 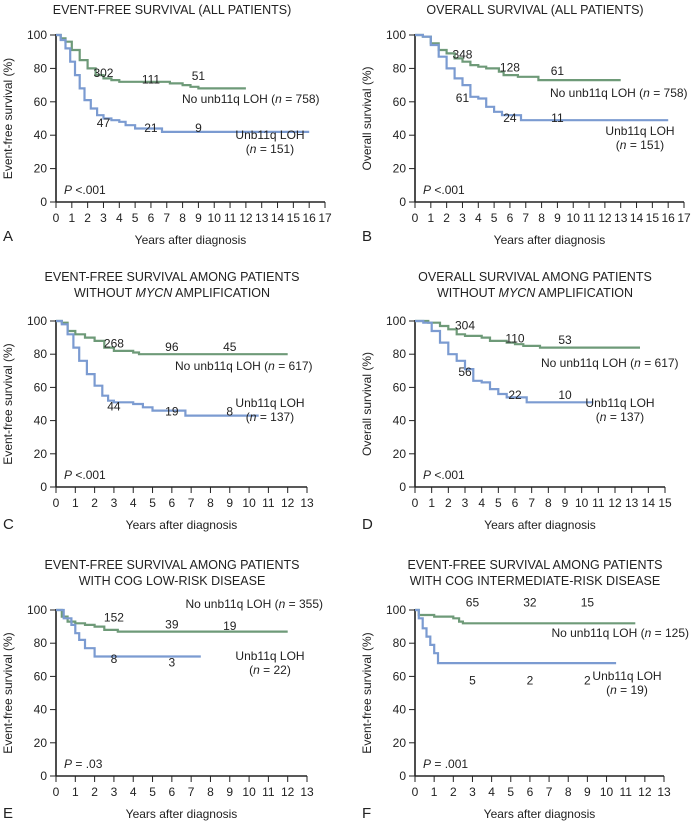 I want to click on at-risk-count: 5, so click(x=472, y=681).